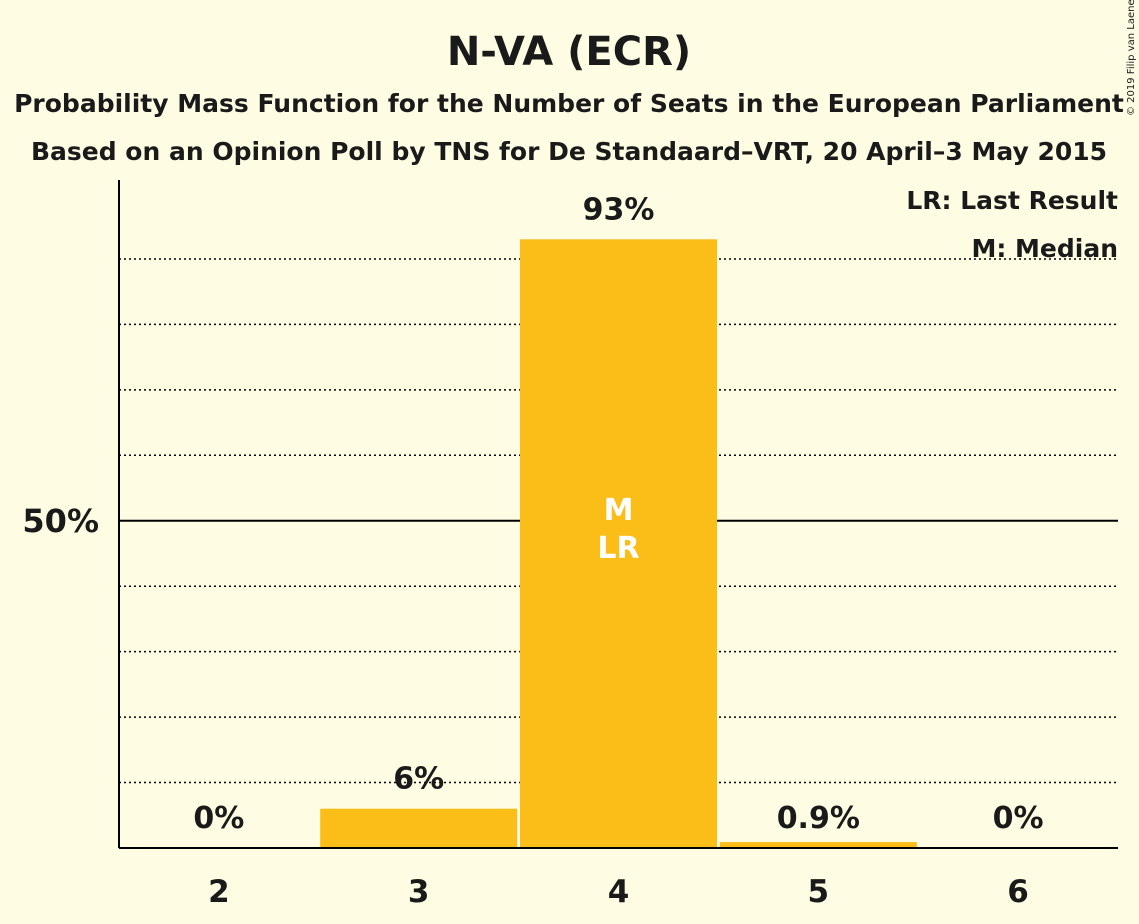 The image size is (1139, 924). Describe the element at coordinates (618, 548) in the screenshot. I see `in-bar-label-lr: LR` at that location.